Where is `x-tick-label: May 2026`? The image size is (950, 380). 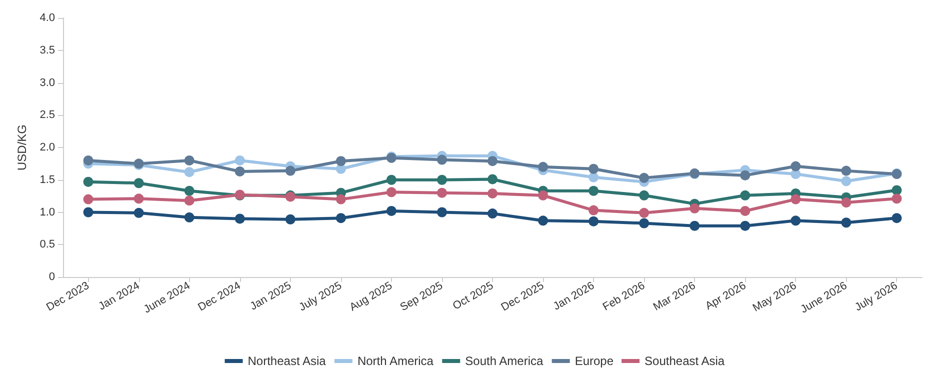 x-tick-label: May 2026 is located at coordinates (774, 297).